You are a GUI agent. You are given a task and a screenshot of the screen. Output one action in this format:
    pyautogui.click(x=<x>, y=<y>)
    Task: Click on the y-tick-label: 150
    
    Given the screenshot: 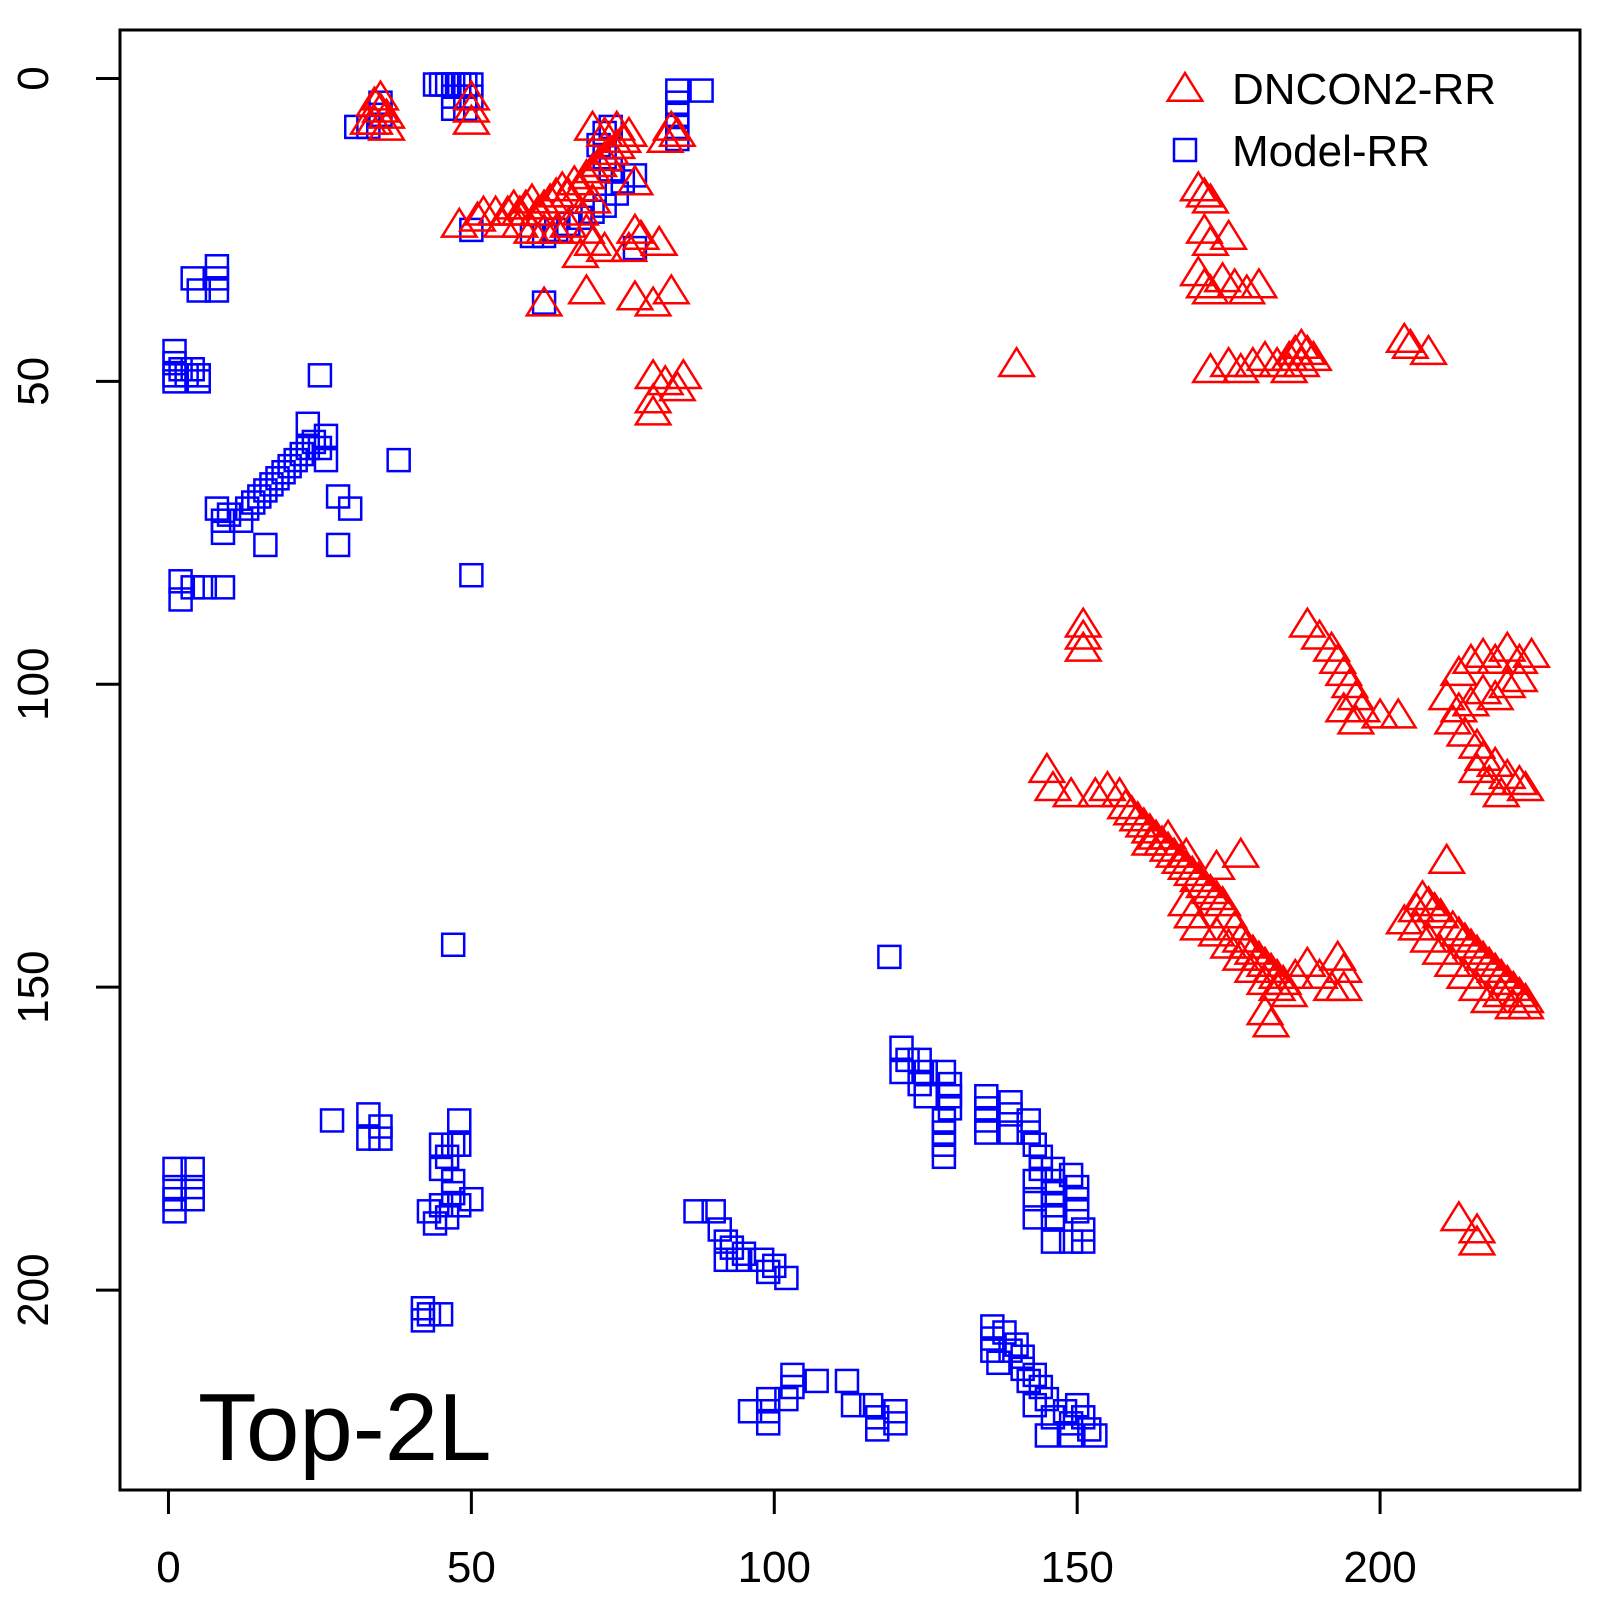 What is the action you would take?
    pyautogui.click(x=33, y=986)
    